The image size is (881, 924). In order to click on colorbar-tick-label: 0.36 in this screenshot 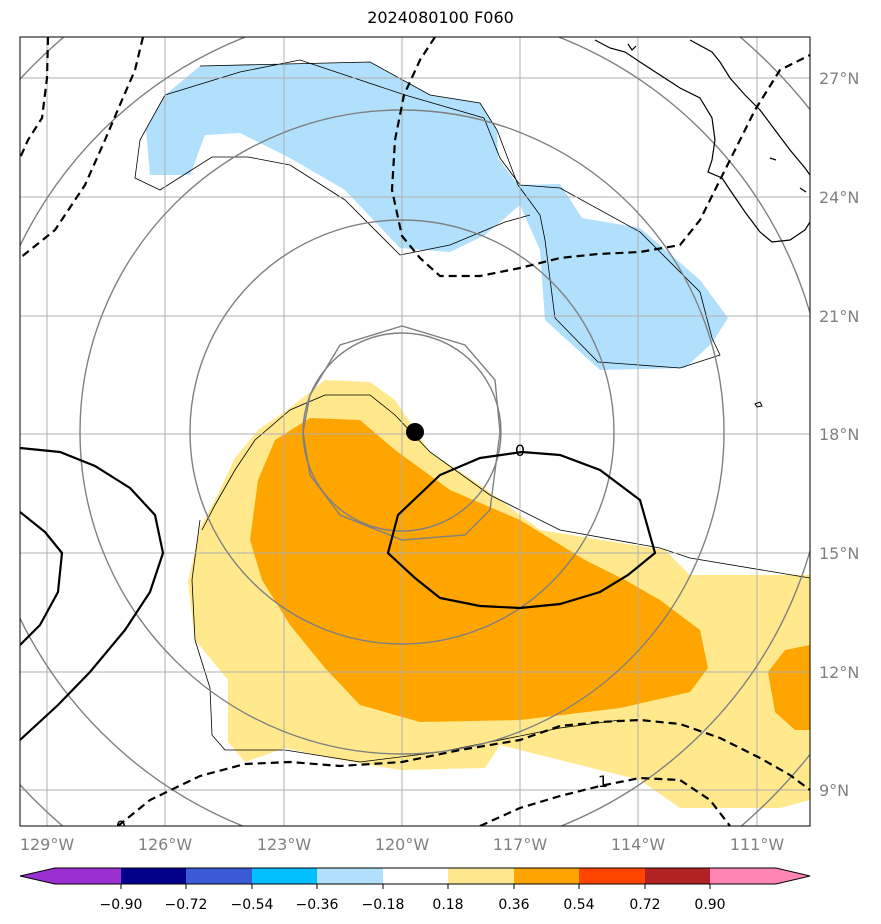, I will do `click(513, 905)`.